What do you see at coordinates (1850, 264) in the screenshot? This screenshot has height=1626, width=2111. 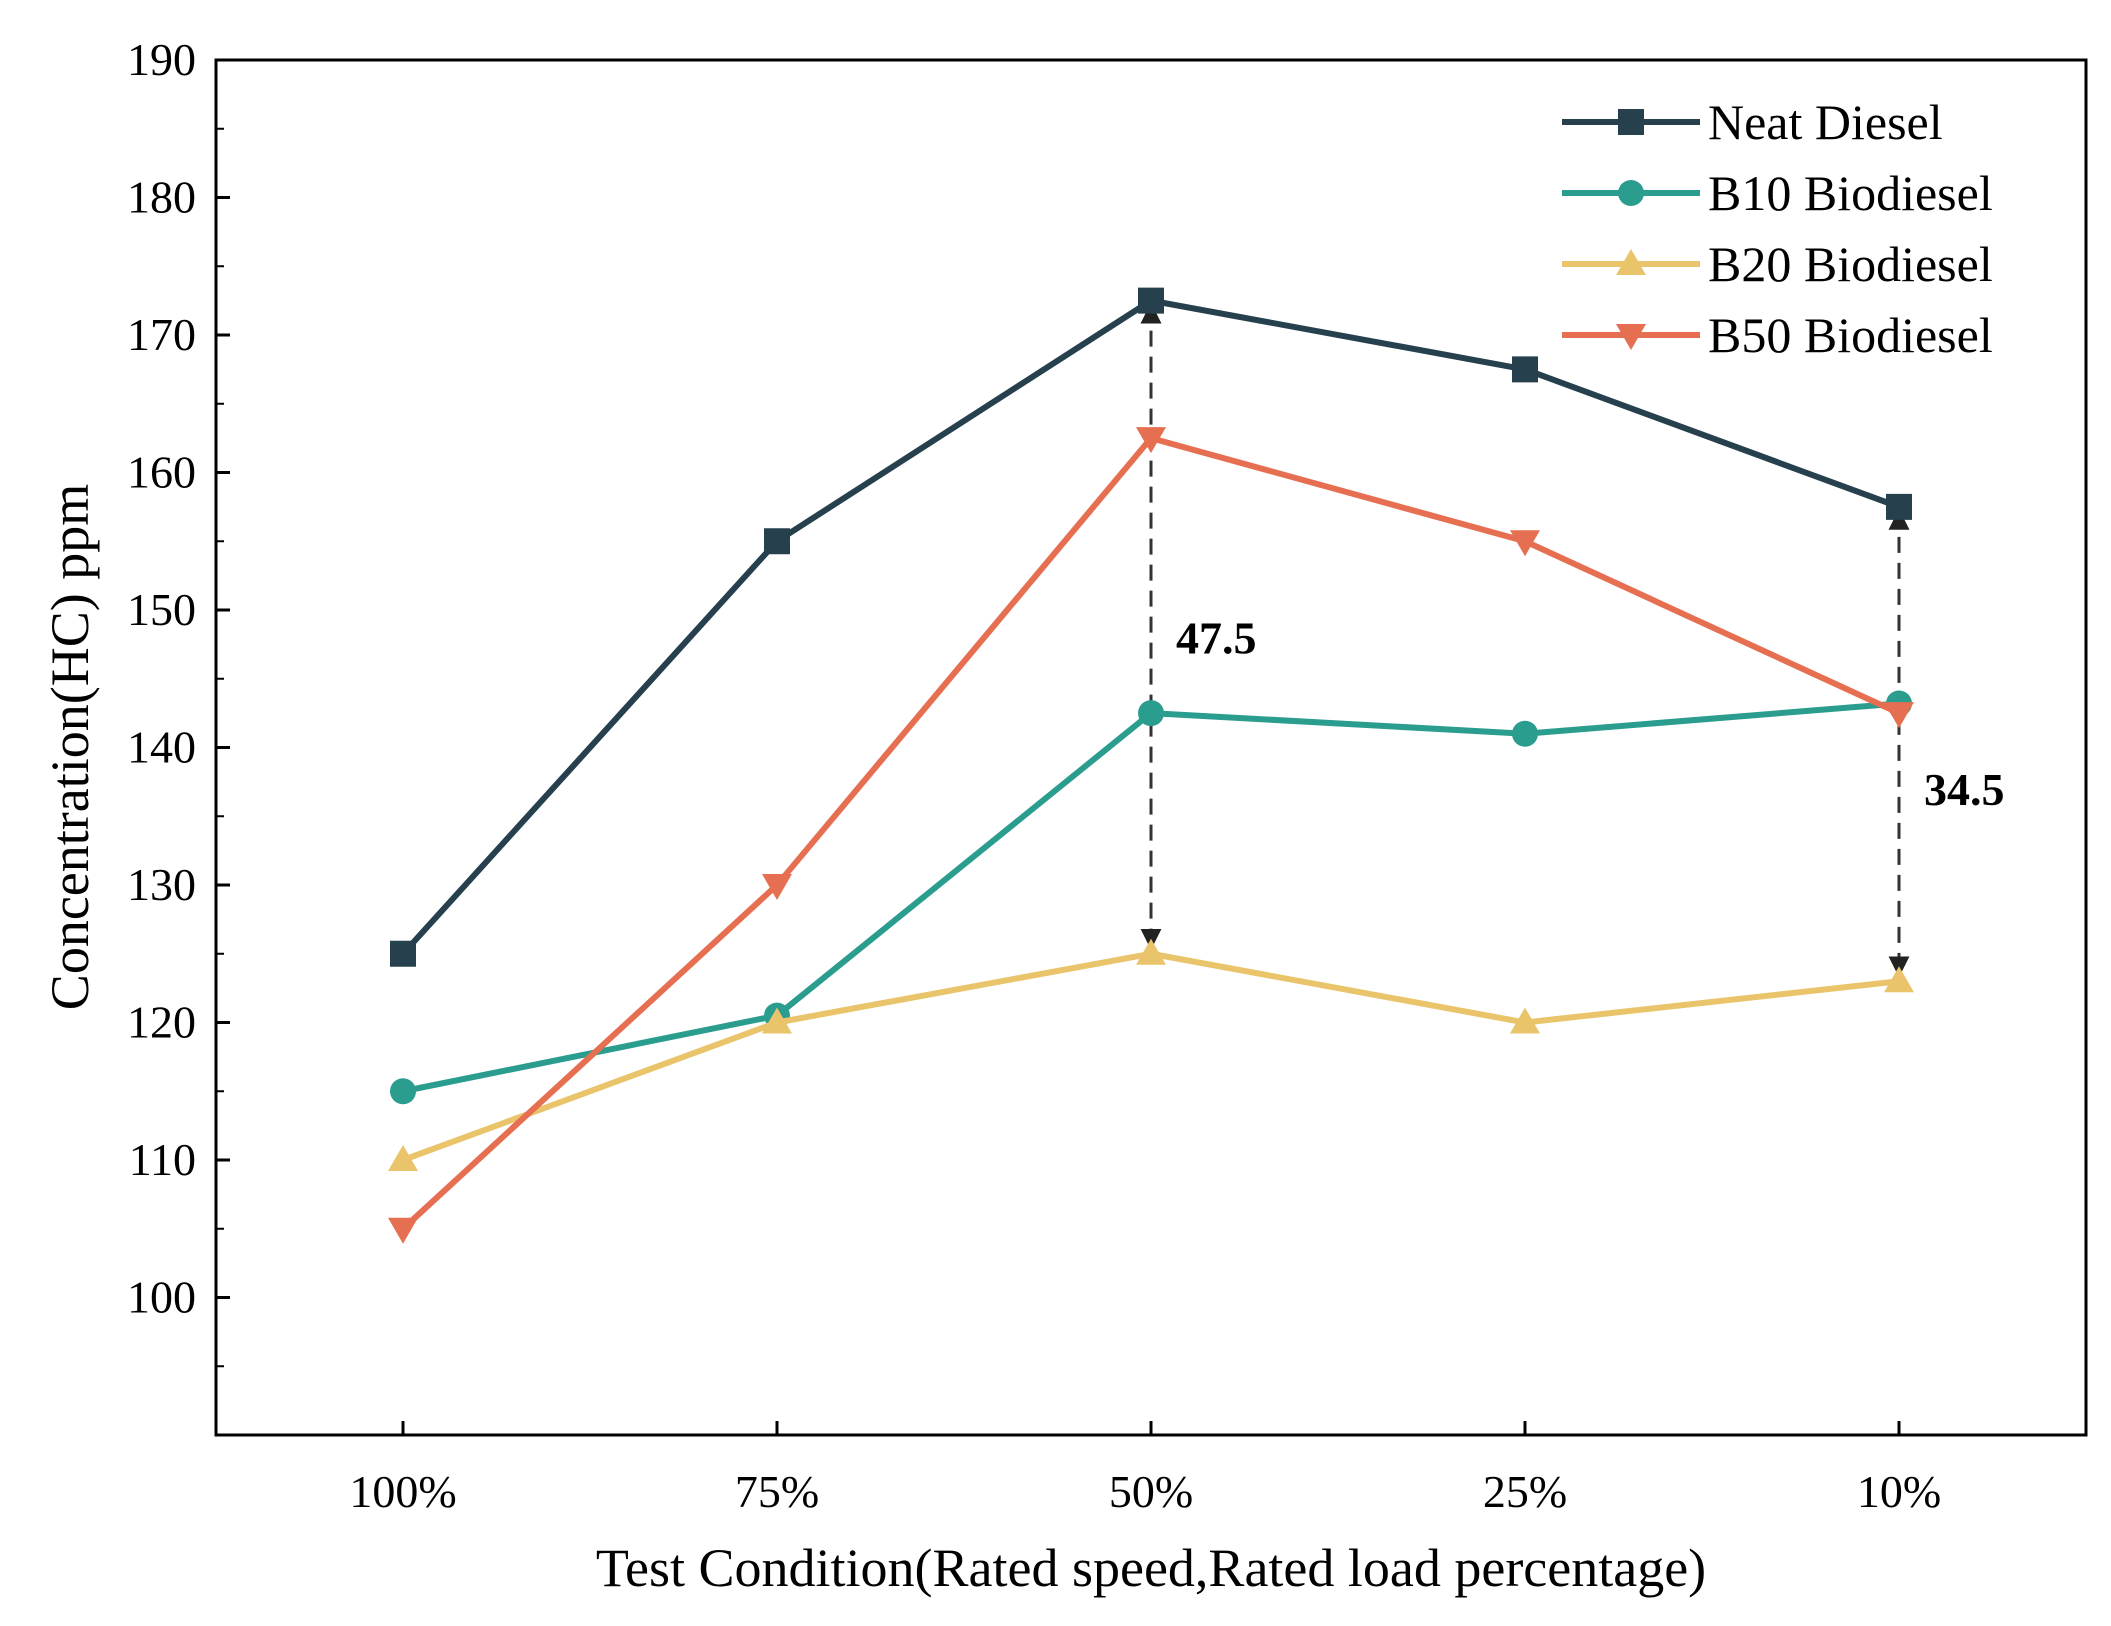 I see `legend-label: B20 Biodiesel` at bounding box center [1850, 264].